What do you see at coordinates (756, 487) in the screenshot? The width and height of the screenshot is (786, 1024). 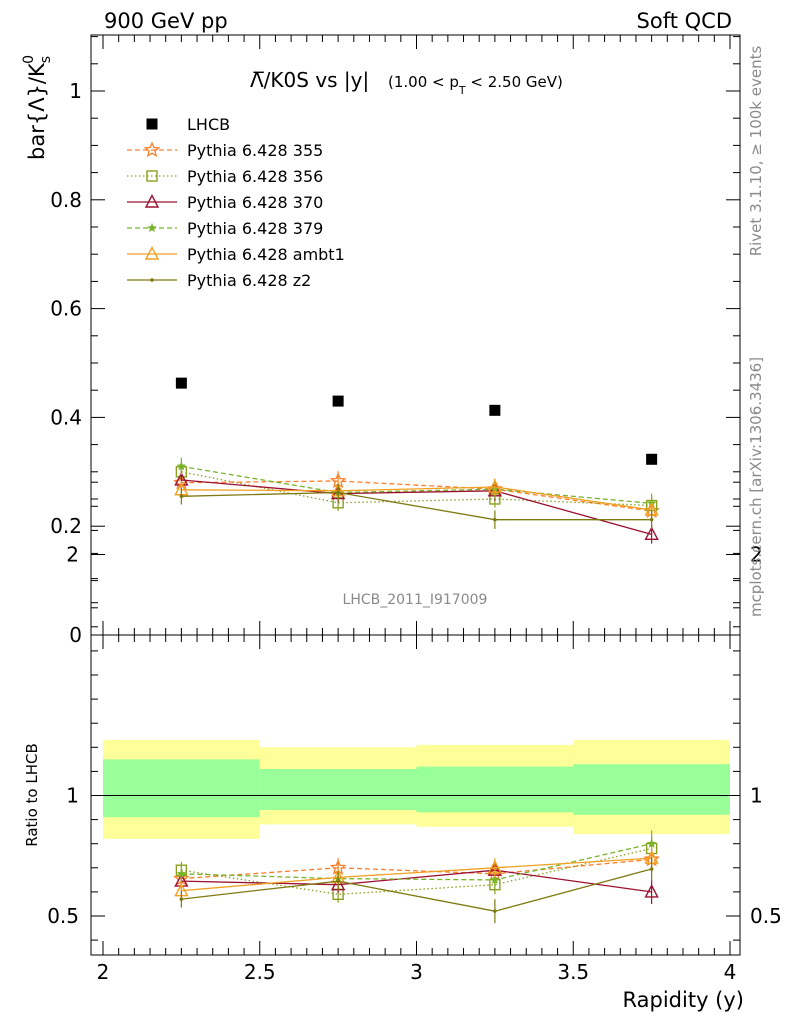 I see `mcplots-source-label: mcplots.cern.ch [arXiv:1306.3436]` at bounding box center [756, 487].